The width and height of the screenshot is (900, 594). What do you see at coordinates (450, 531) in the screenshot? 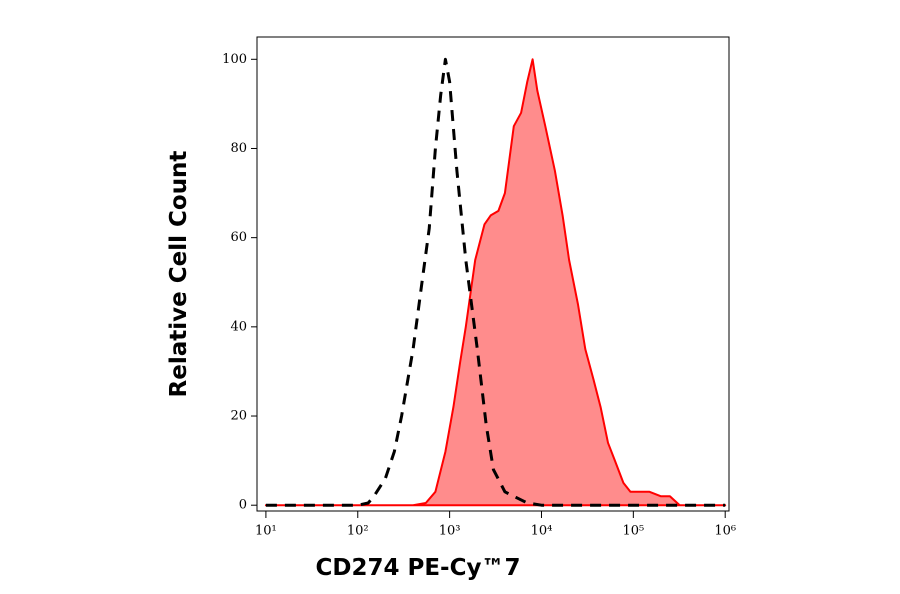
I see `x-tick-label: 10³` at bounding box center [450, 531].